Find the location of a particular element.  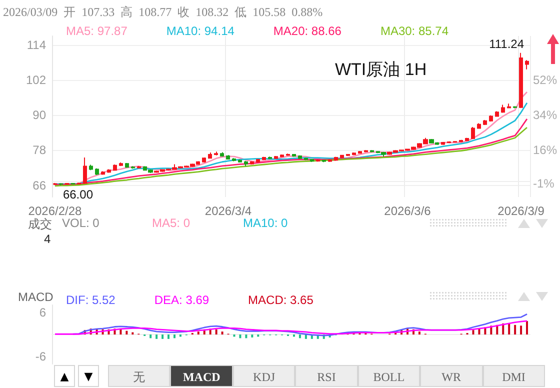

text: MA30: 85.74 is located at coordinates (414, 31).